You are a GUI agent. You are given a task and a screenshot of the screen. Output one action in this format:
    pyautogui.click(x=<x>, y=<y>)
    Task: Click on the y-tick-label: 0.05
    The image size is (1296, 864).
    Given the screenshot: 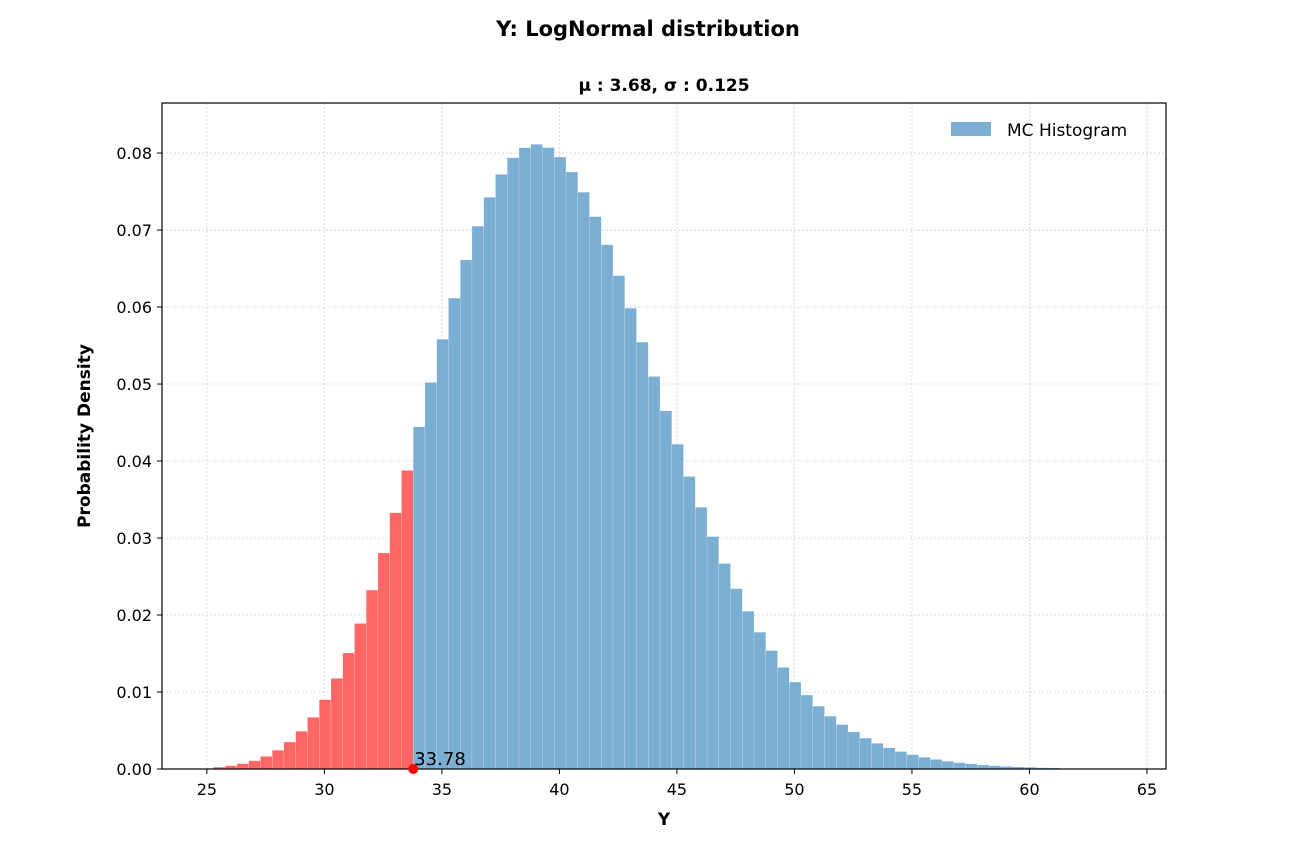 What is the action you would take?
    pyautogui.click(x=134, y=384)
    